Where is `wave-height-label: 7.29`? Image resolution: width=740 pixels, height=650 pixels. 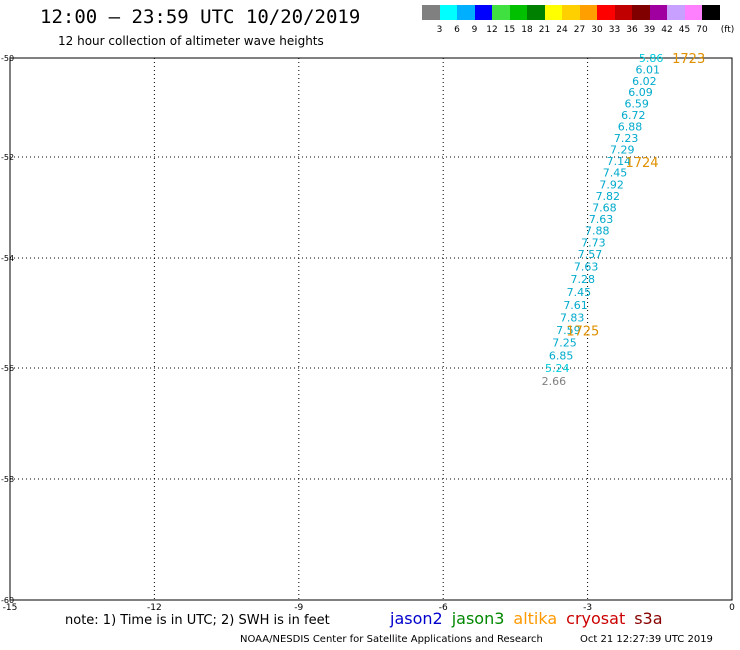 wave-height-label: 7.29 is located at coordinates (622, 150).